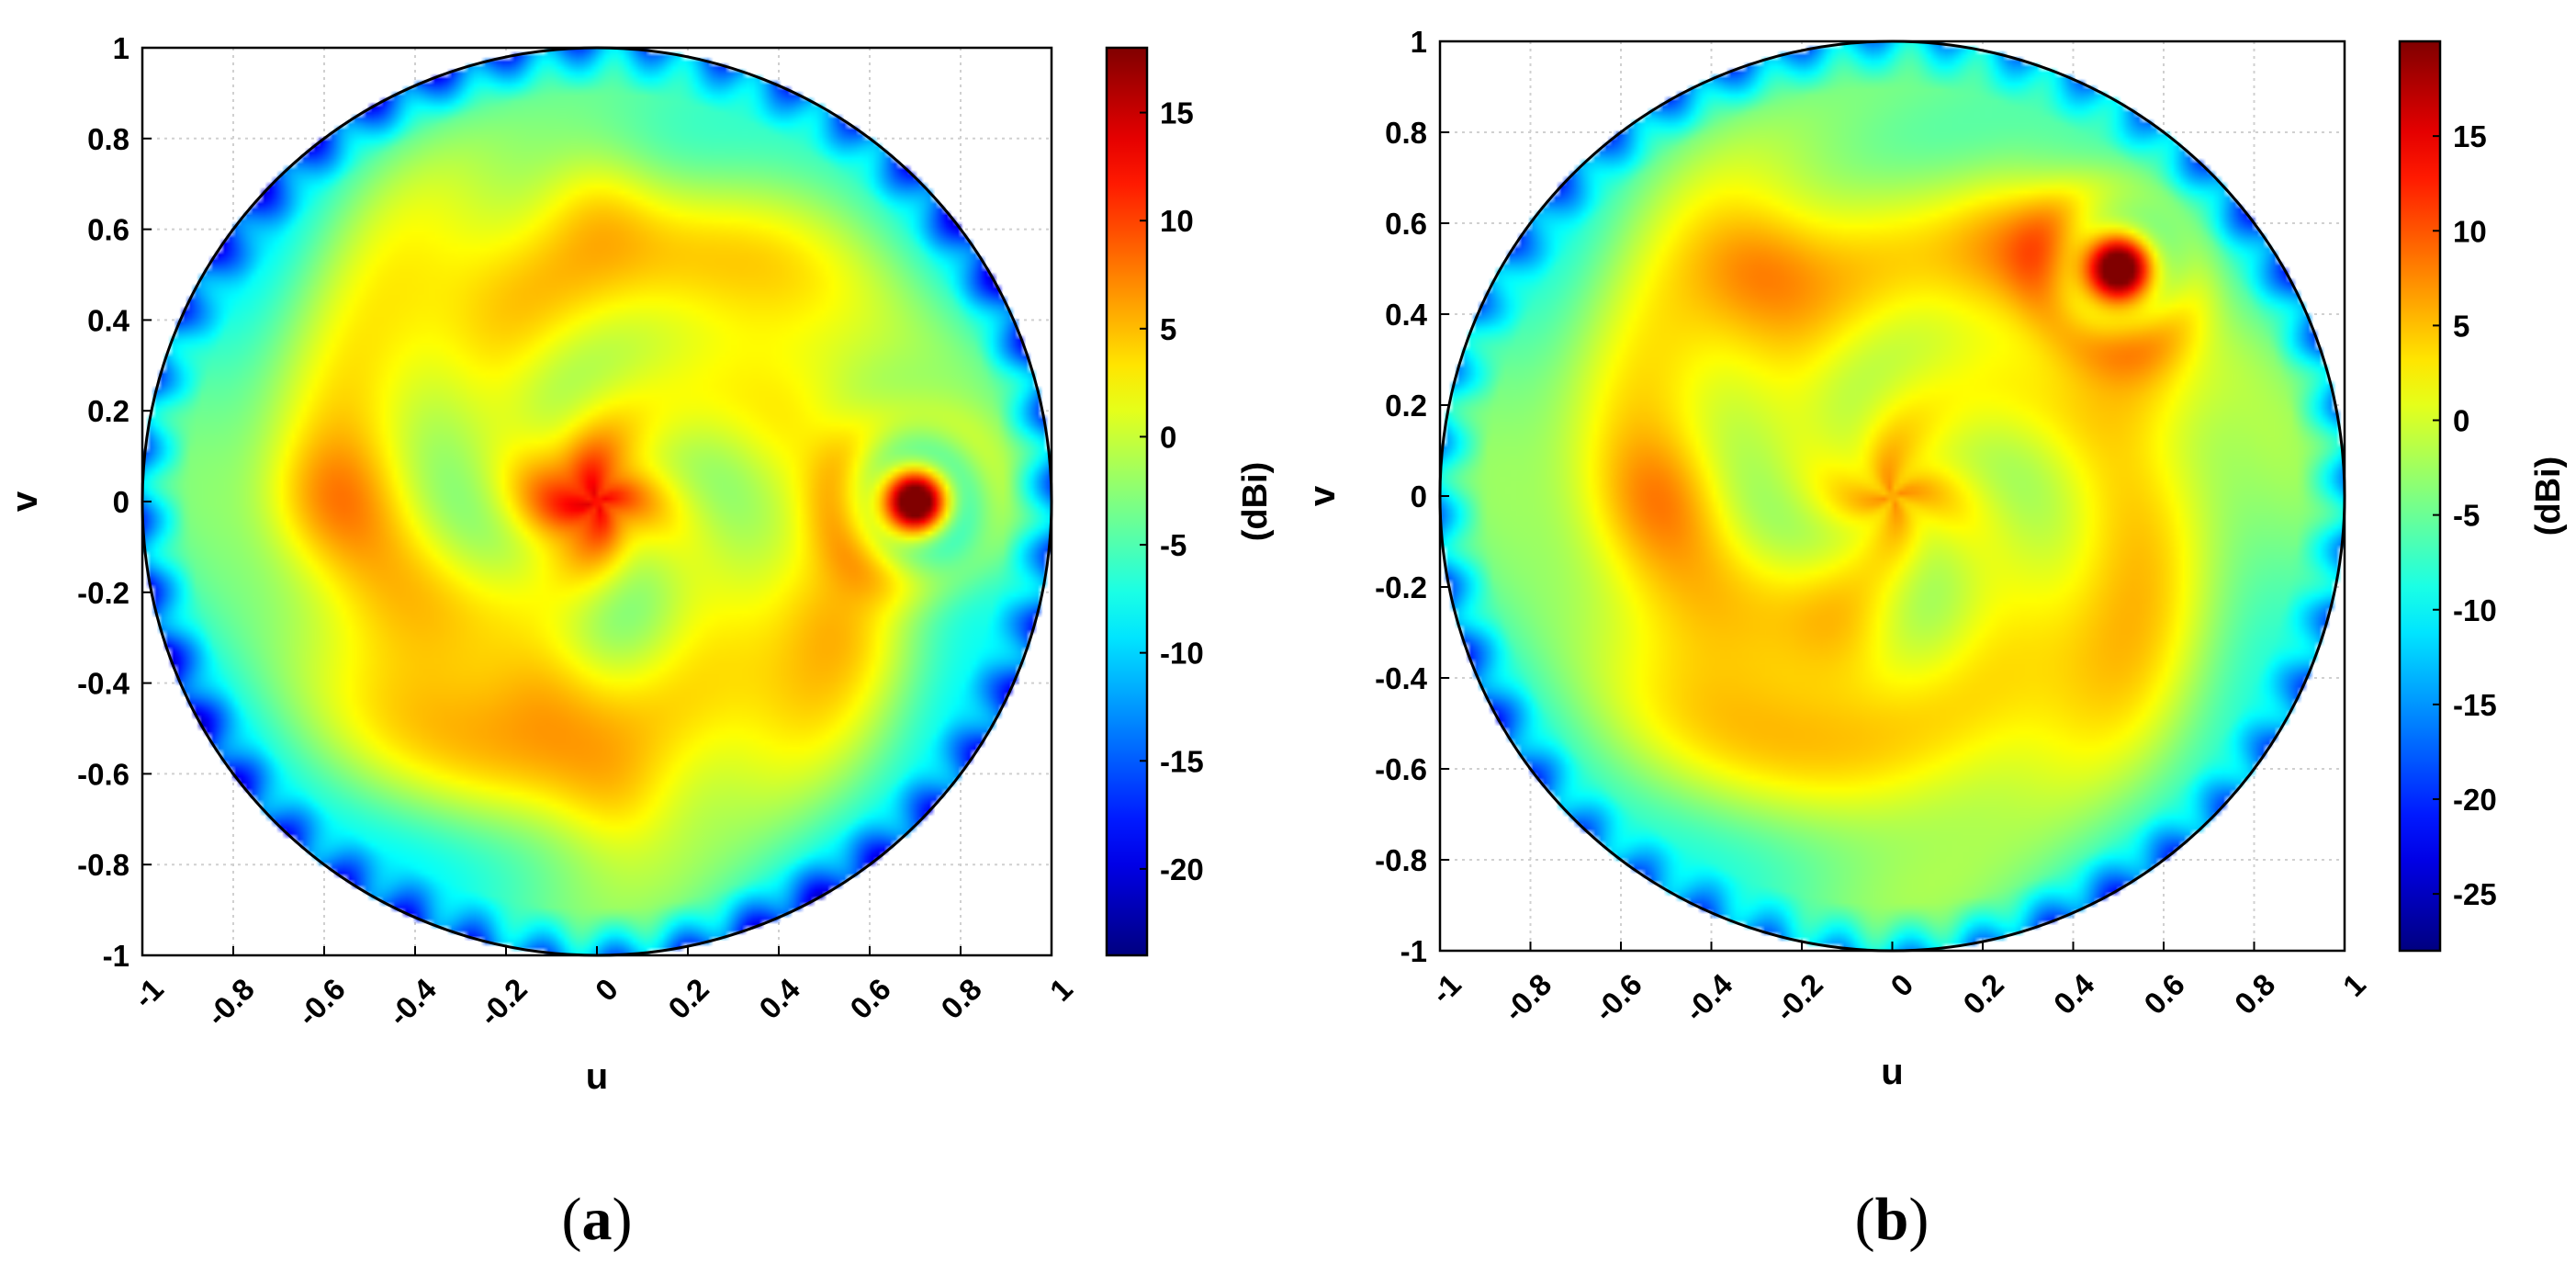  What do you see at coordinates (2475, 894) in the screenshot?
I see `colorbar-tick-label: -25` at bounding box center [2475, 894].